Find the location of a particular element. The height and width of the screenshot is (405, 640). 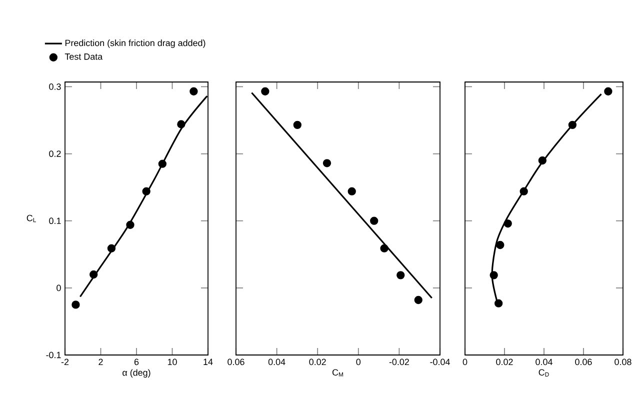

y-tick-label: 0.1 is located at coordinates (55, 221).